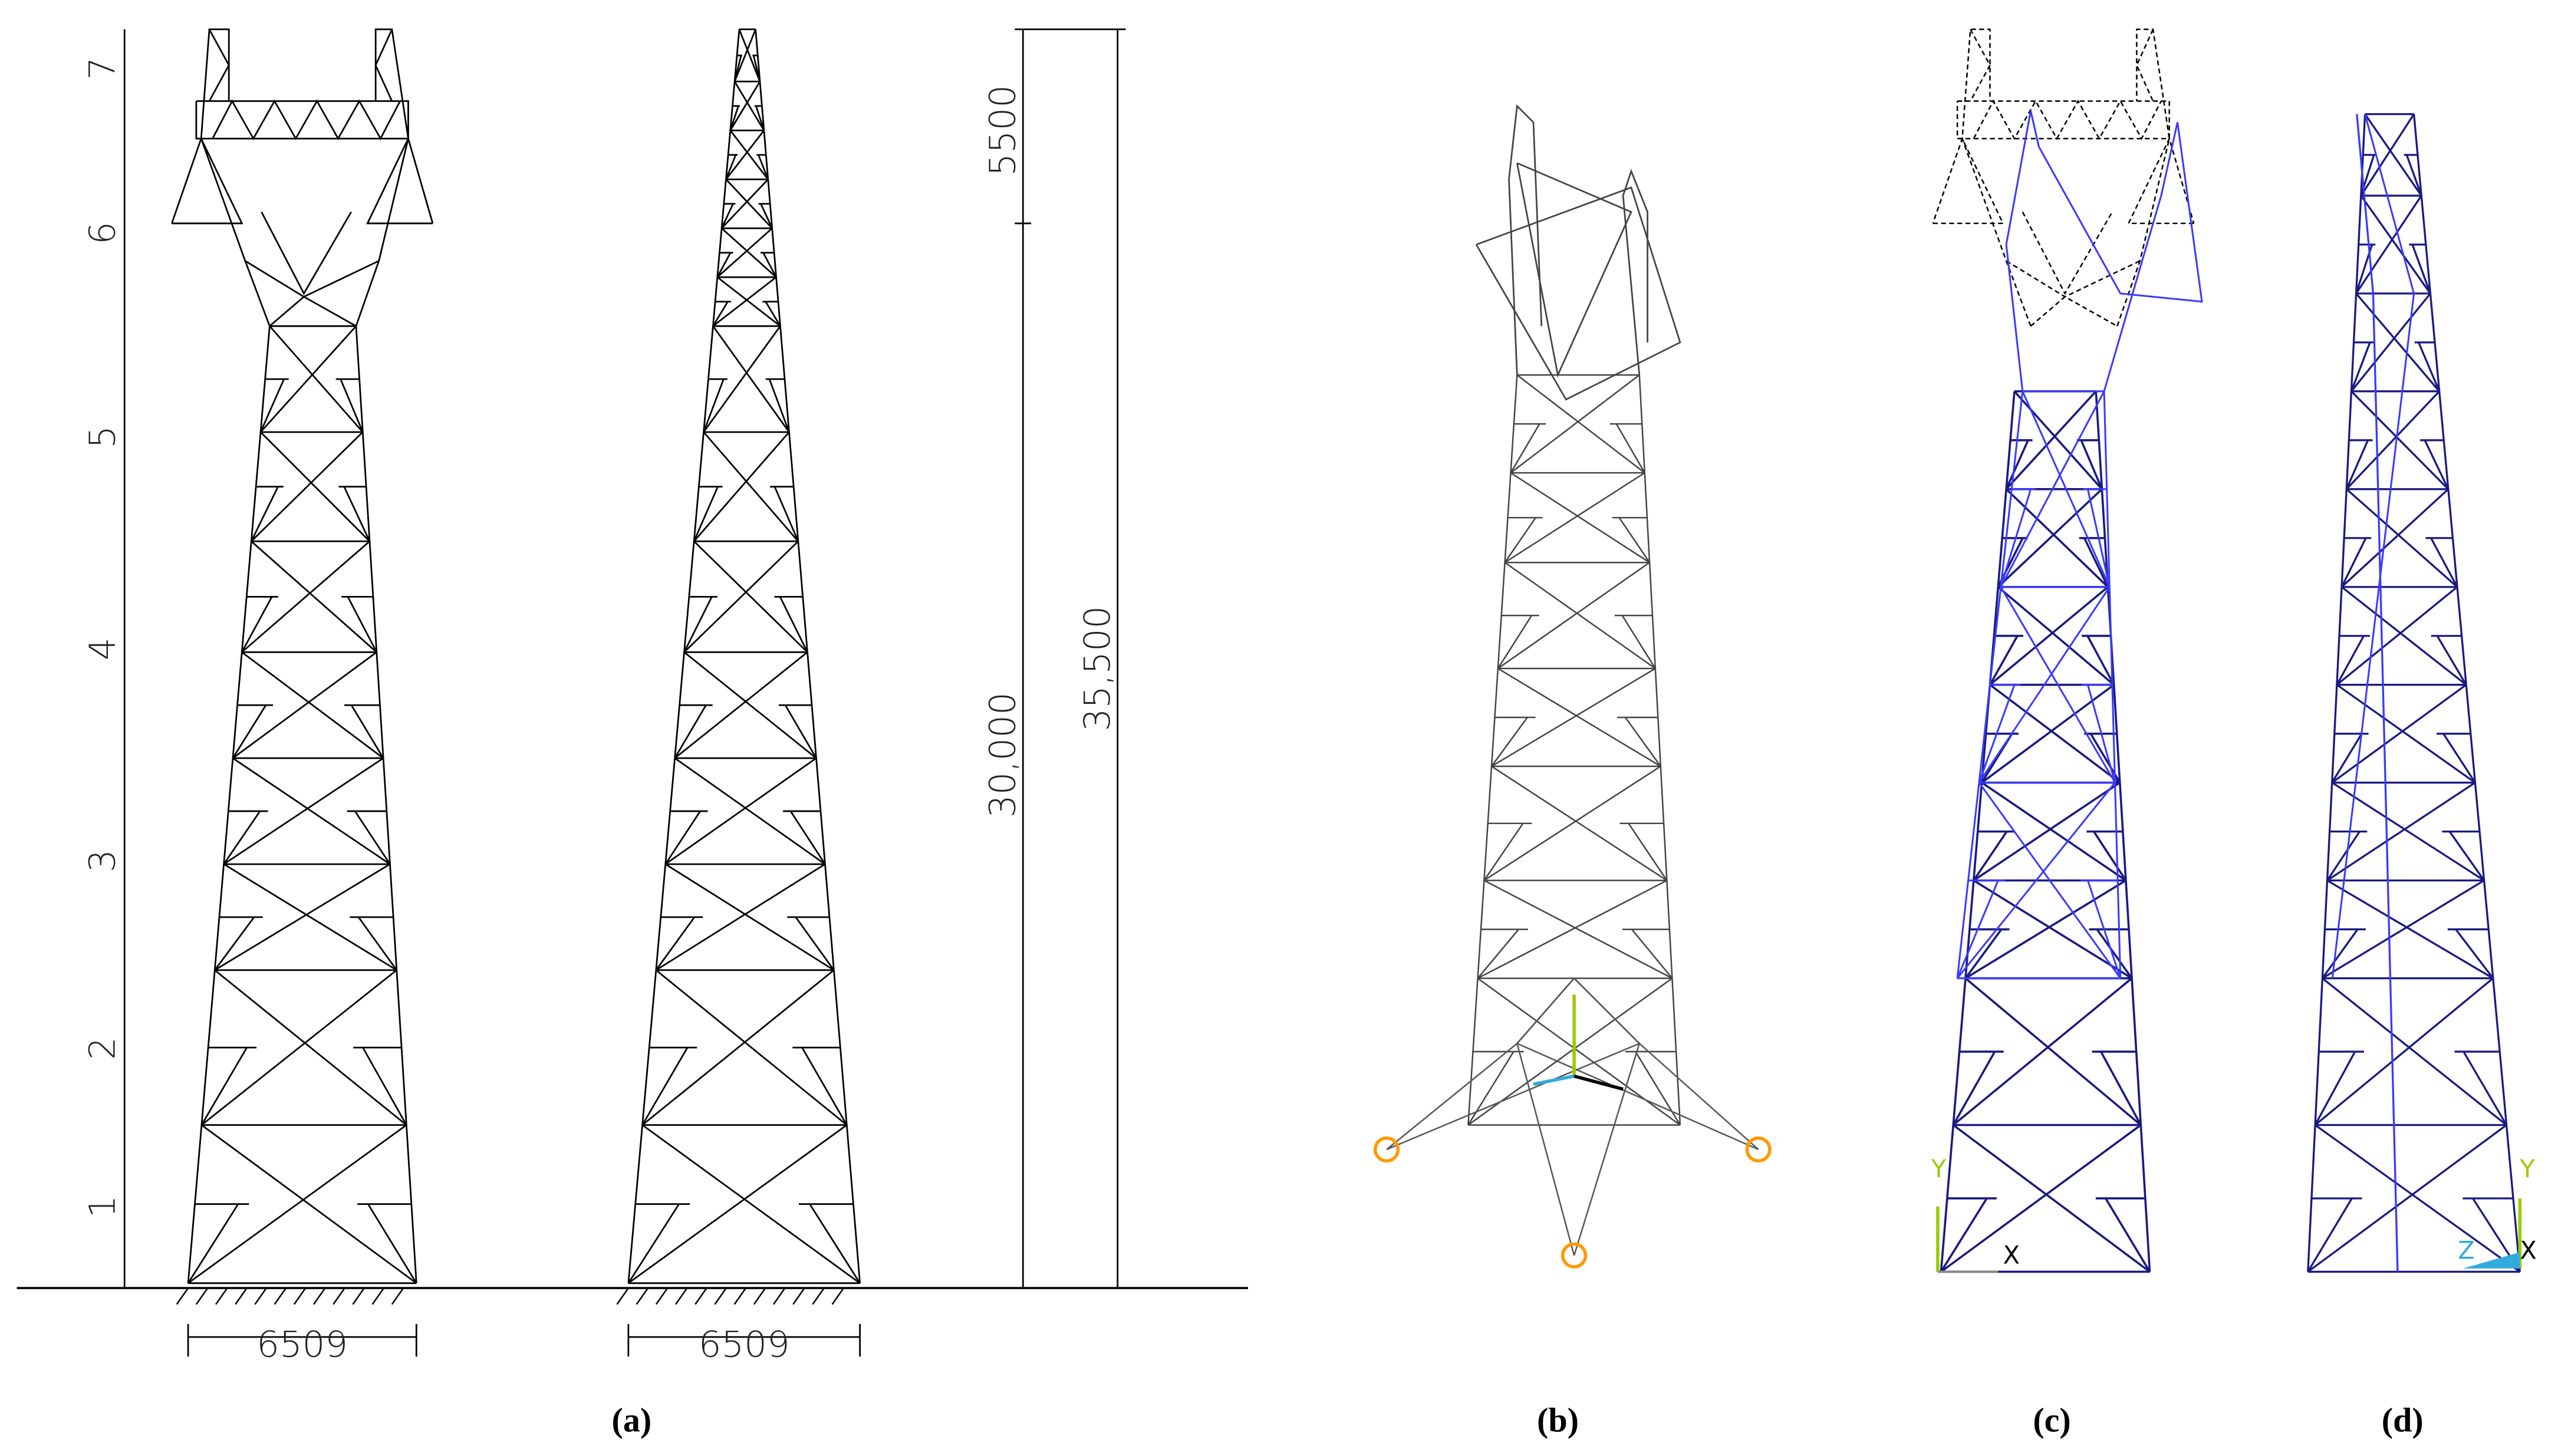 This screenshot has height=1456, width=2558. What do you see at coordinates (2527, 1168) in the screenshot?
I see `axis-label: Y` at bounding box center [2527, 1168].